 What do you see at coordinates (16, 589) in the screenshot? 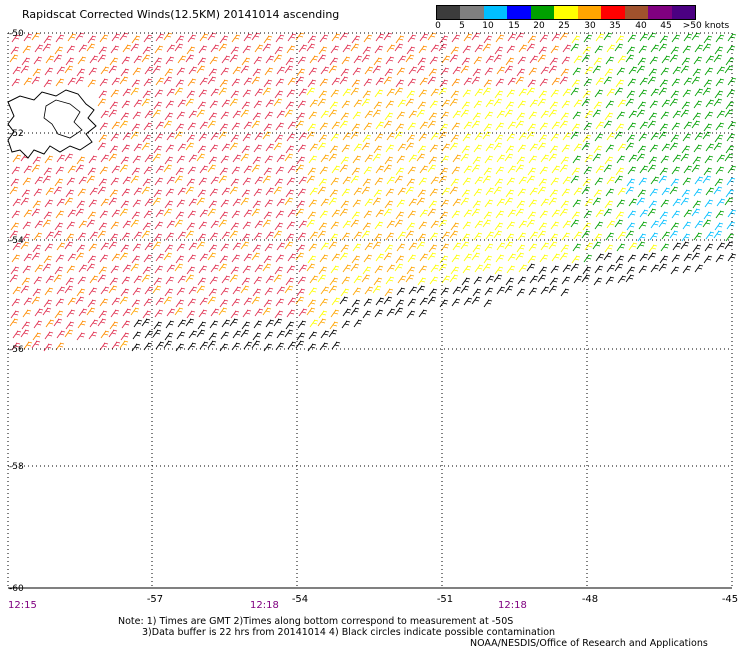
I see `lat-label: -60` at bounding box center [16, 589].